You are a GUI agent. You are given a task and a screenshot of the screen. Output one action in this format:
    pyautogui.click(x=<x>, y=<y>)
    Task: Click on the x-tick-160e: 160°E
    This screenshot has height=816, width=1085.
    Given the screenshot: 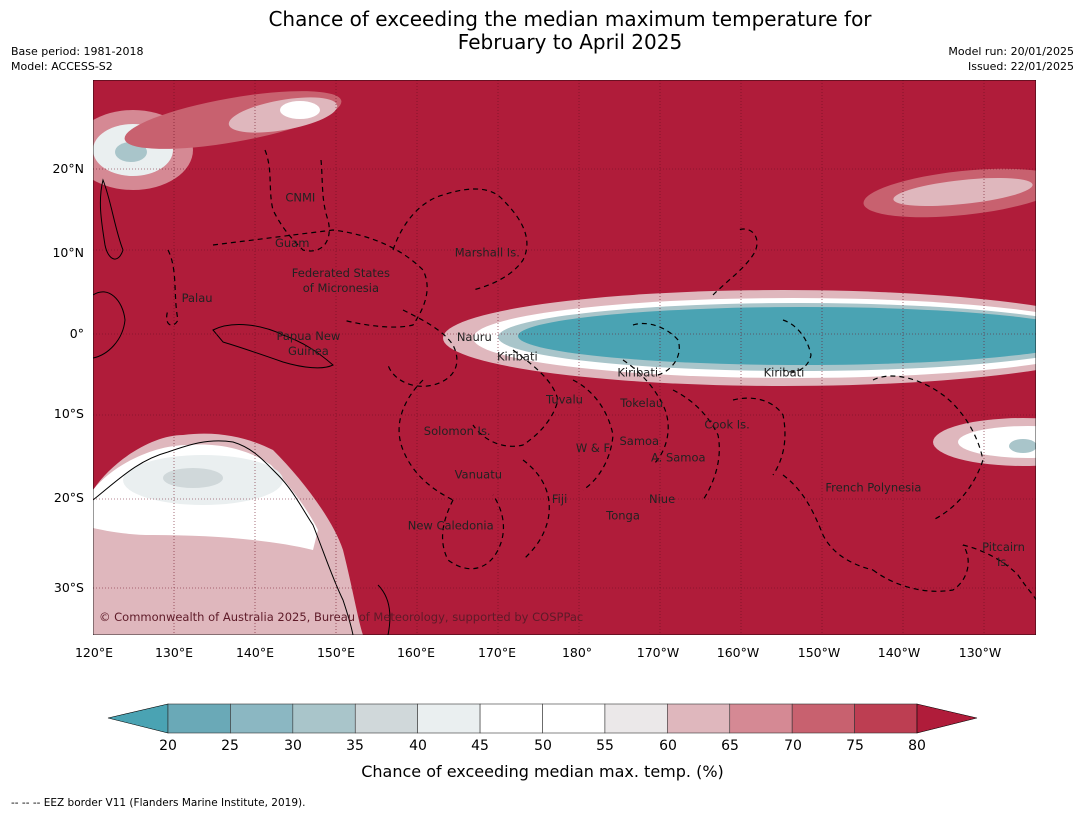 What is the action you would take?
    pyautogui.click(x=415, y=652)
    